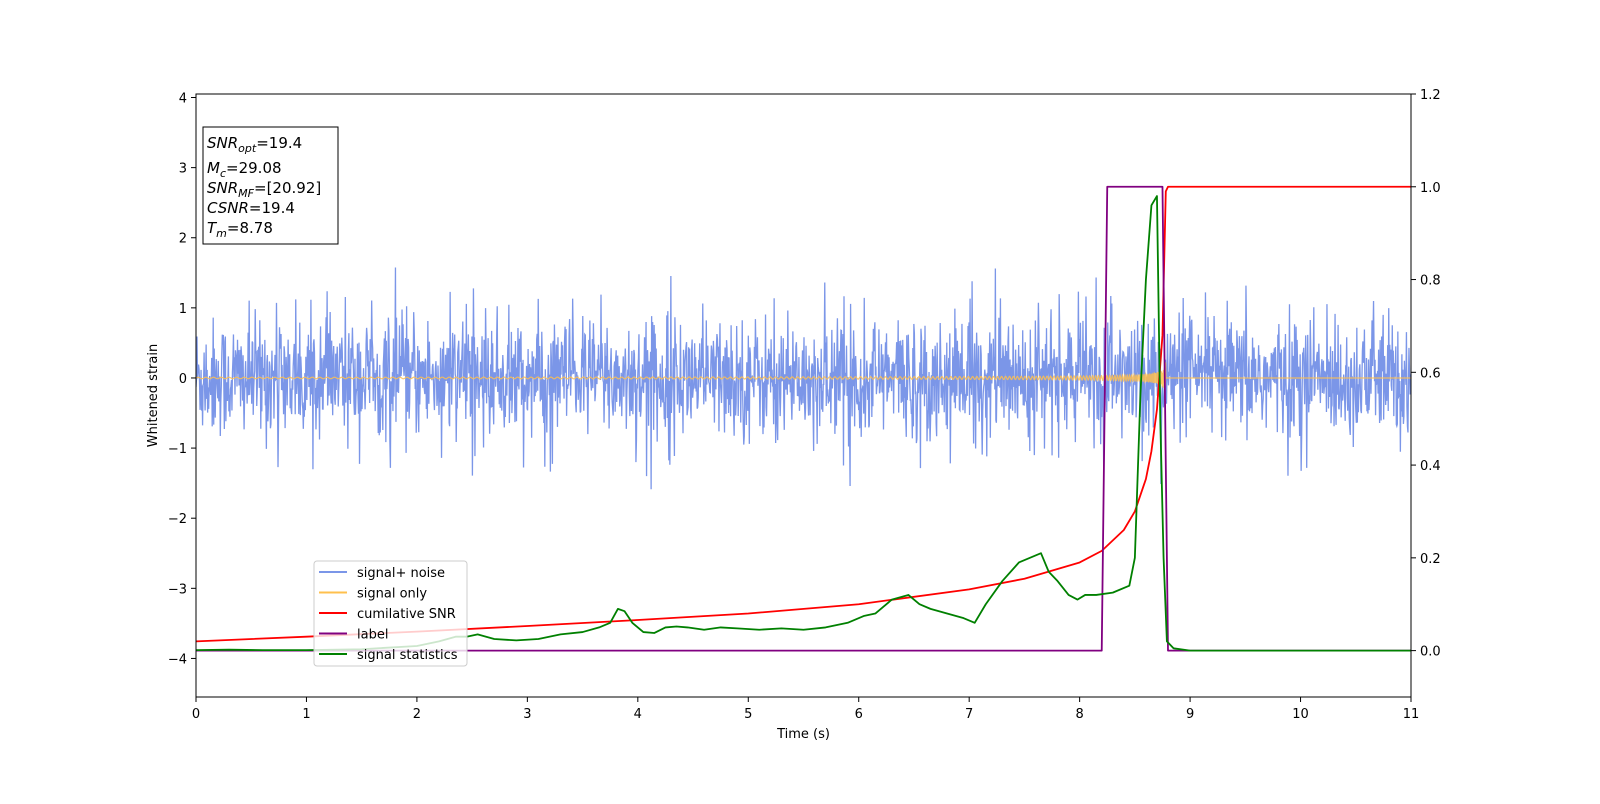 The width and height of the screenshot is (1600, 804). What do you see at coordinates (177, 659) in the screenshot?
I see `y-left-tick-label: −4` at bounding box center [177, 659].